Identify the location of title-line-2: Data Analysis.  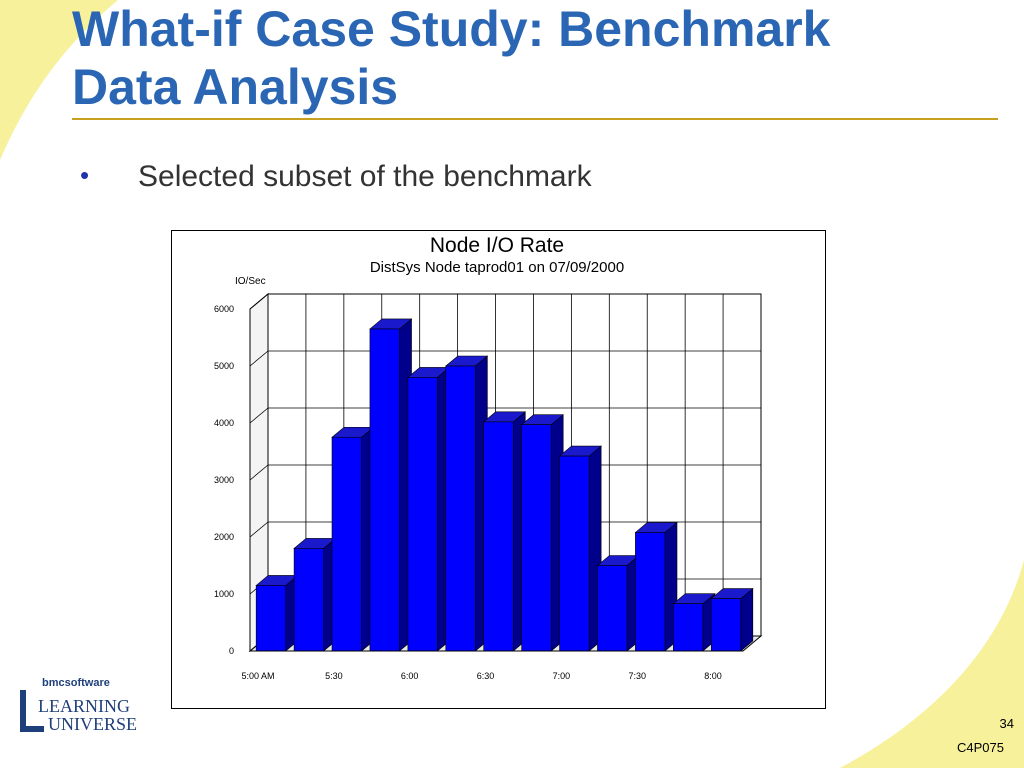
(235, 87).